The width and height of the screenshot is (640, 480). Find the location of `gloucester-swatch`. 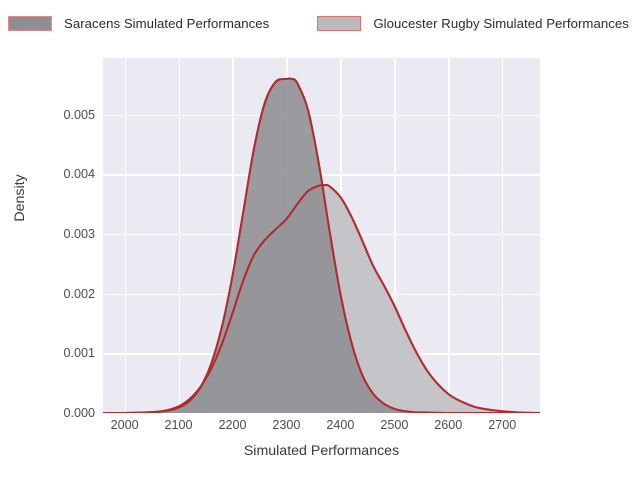

gloucester-swatch is located at coordinates (339, 23).